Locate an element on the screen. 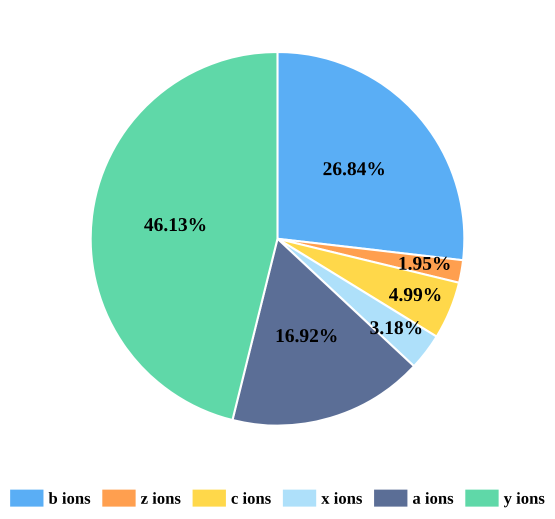  data-label: 16.92% is located at coordinates (306, 335).